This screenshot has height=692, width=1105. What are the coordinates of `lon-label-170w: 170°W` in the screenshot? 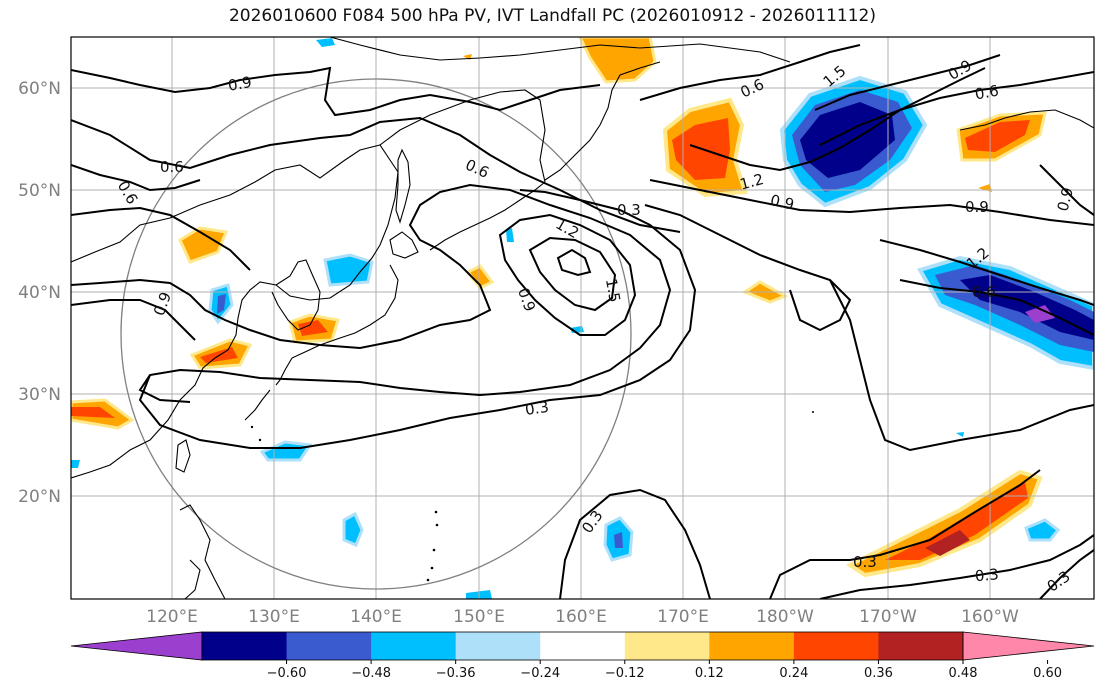 It's located at (888, 617).